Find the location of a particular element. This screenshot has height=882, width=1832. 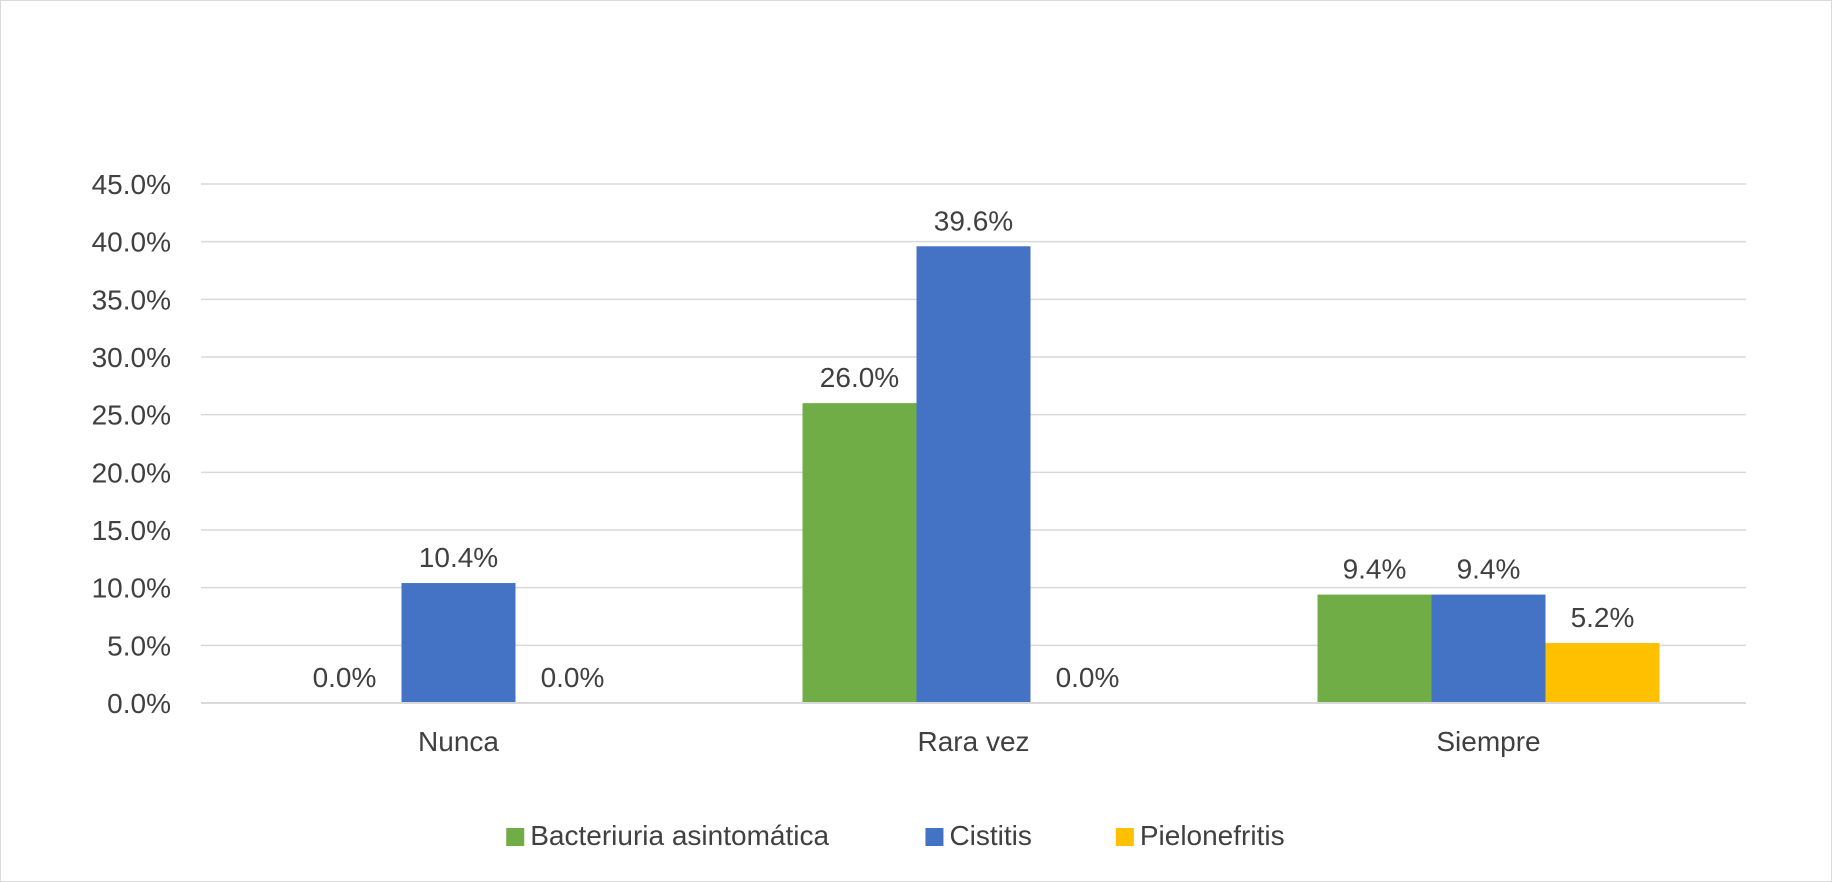

x-tick-label: Siempre is located at coordinates (1488, 741).